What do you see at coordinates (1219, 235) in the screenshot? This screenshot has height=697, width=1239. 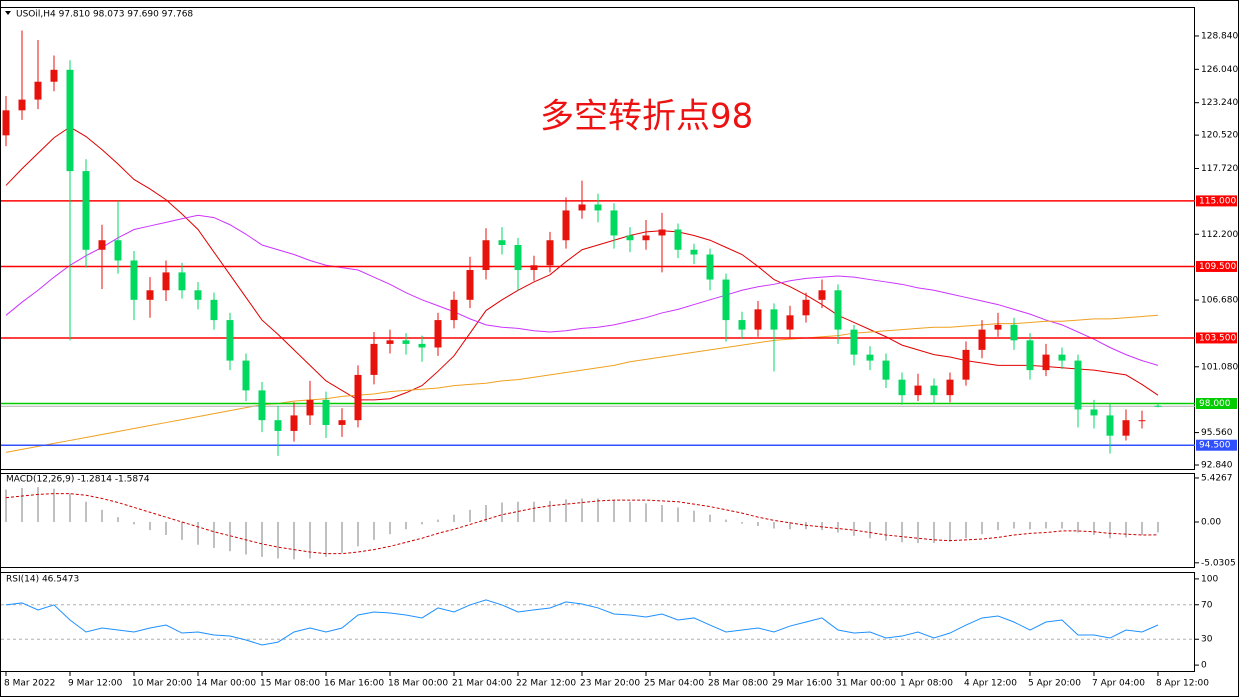 I see `y-tick-label: 112.200` at bounding box center [1219, 235].